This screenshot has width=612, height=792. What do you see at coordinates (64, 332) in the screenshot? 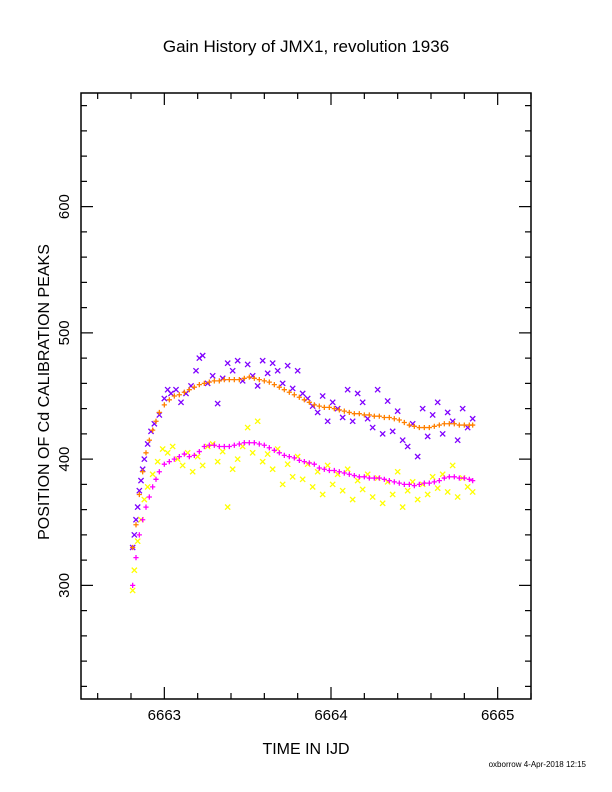
I see `y-tick-label: 500` at bounding box center [64, 332].